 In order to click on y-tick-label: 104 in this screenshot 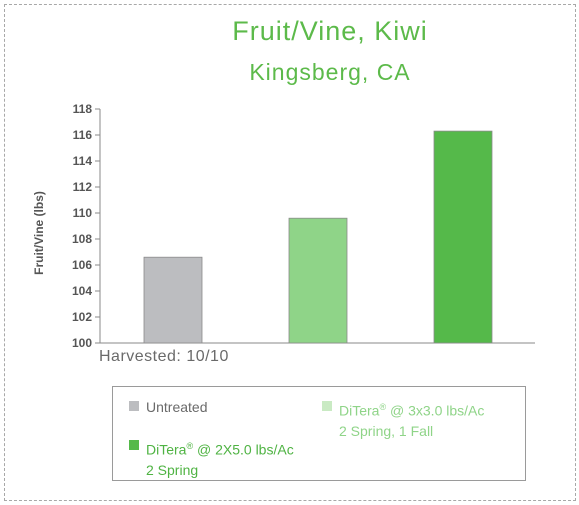, I will do `click(82, 291)`.